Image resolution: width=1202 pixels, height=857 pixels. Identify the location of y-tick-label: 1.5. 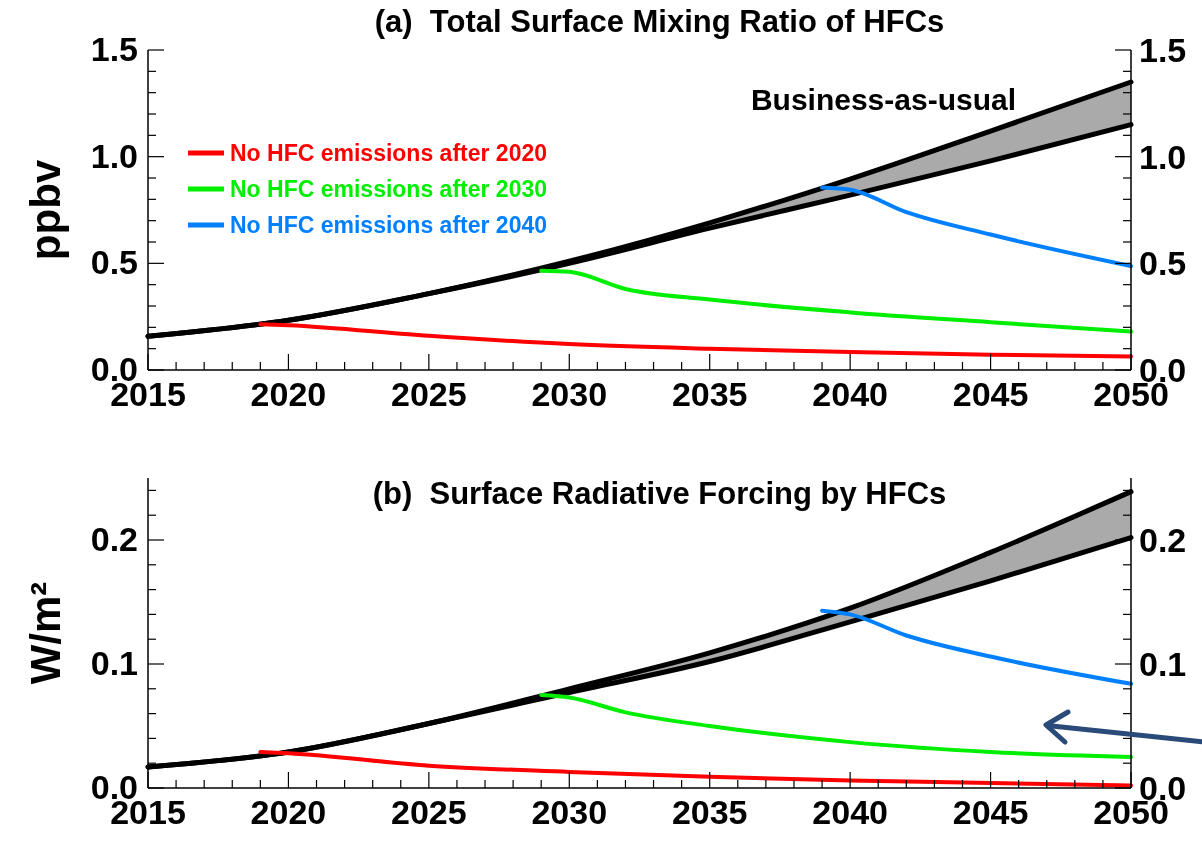
(114, 49).